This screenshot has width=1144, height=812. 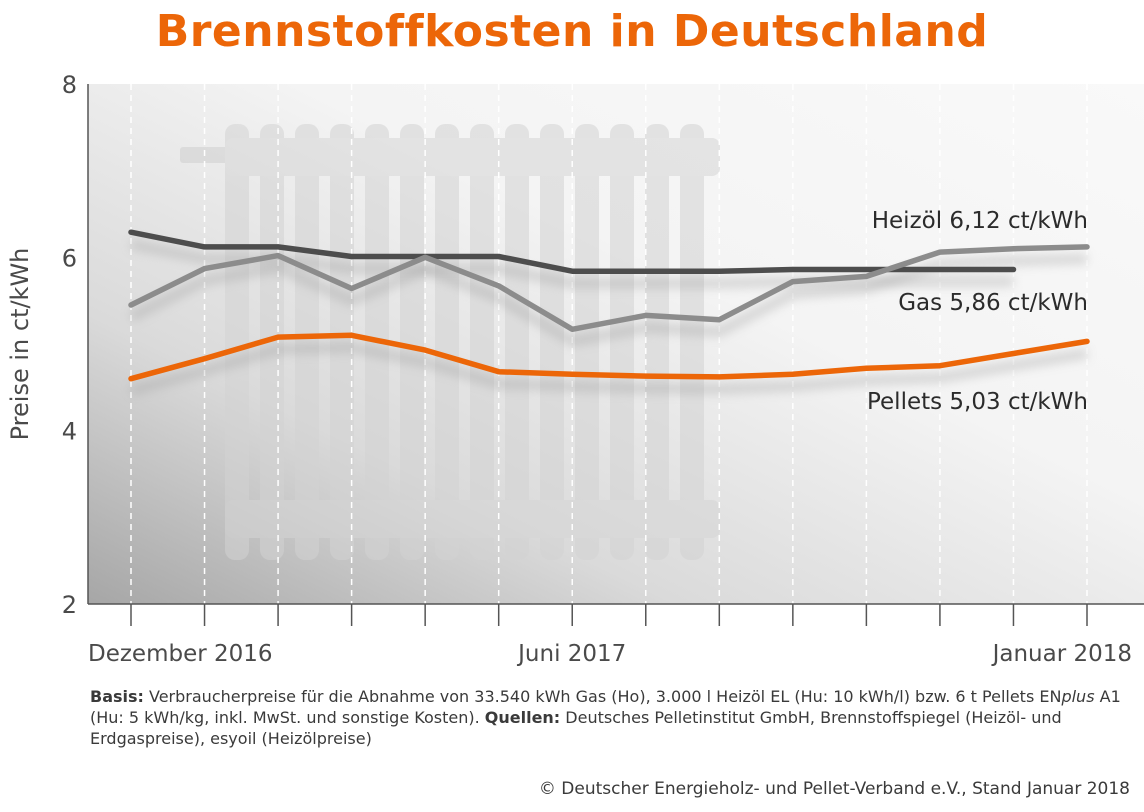 I want to click on series-line-gas, so click(x=609, y=288).